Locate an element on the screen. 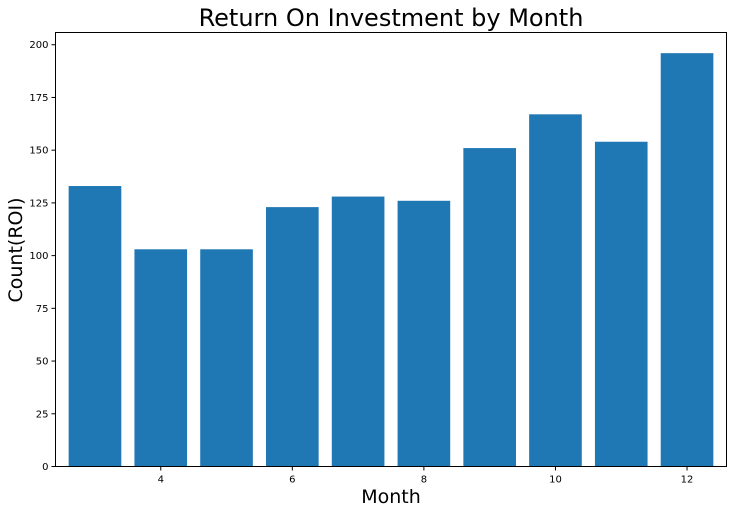 The image size is (733, 514). y-axis: 0 25 50 75 100 125 150 175 200 is located at coordinates (42, 256).